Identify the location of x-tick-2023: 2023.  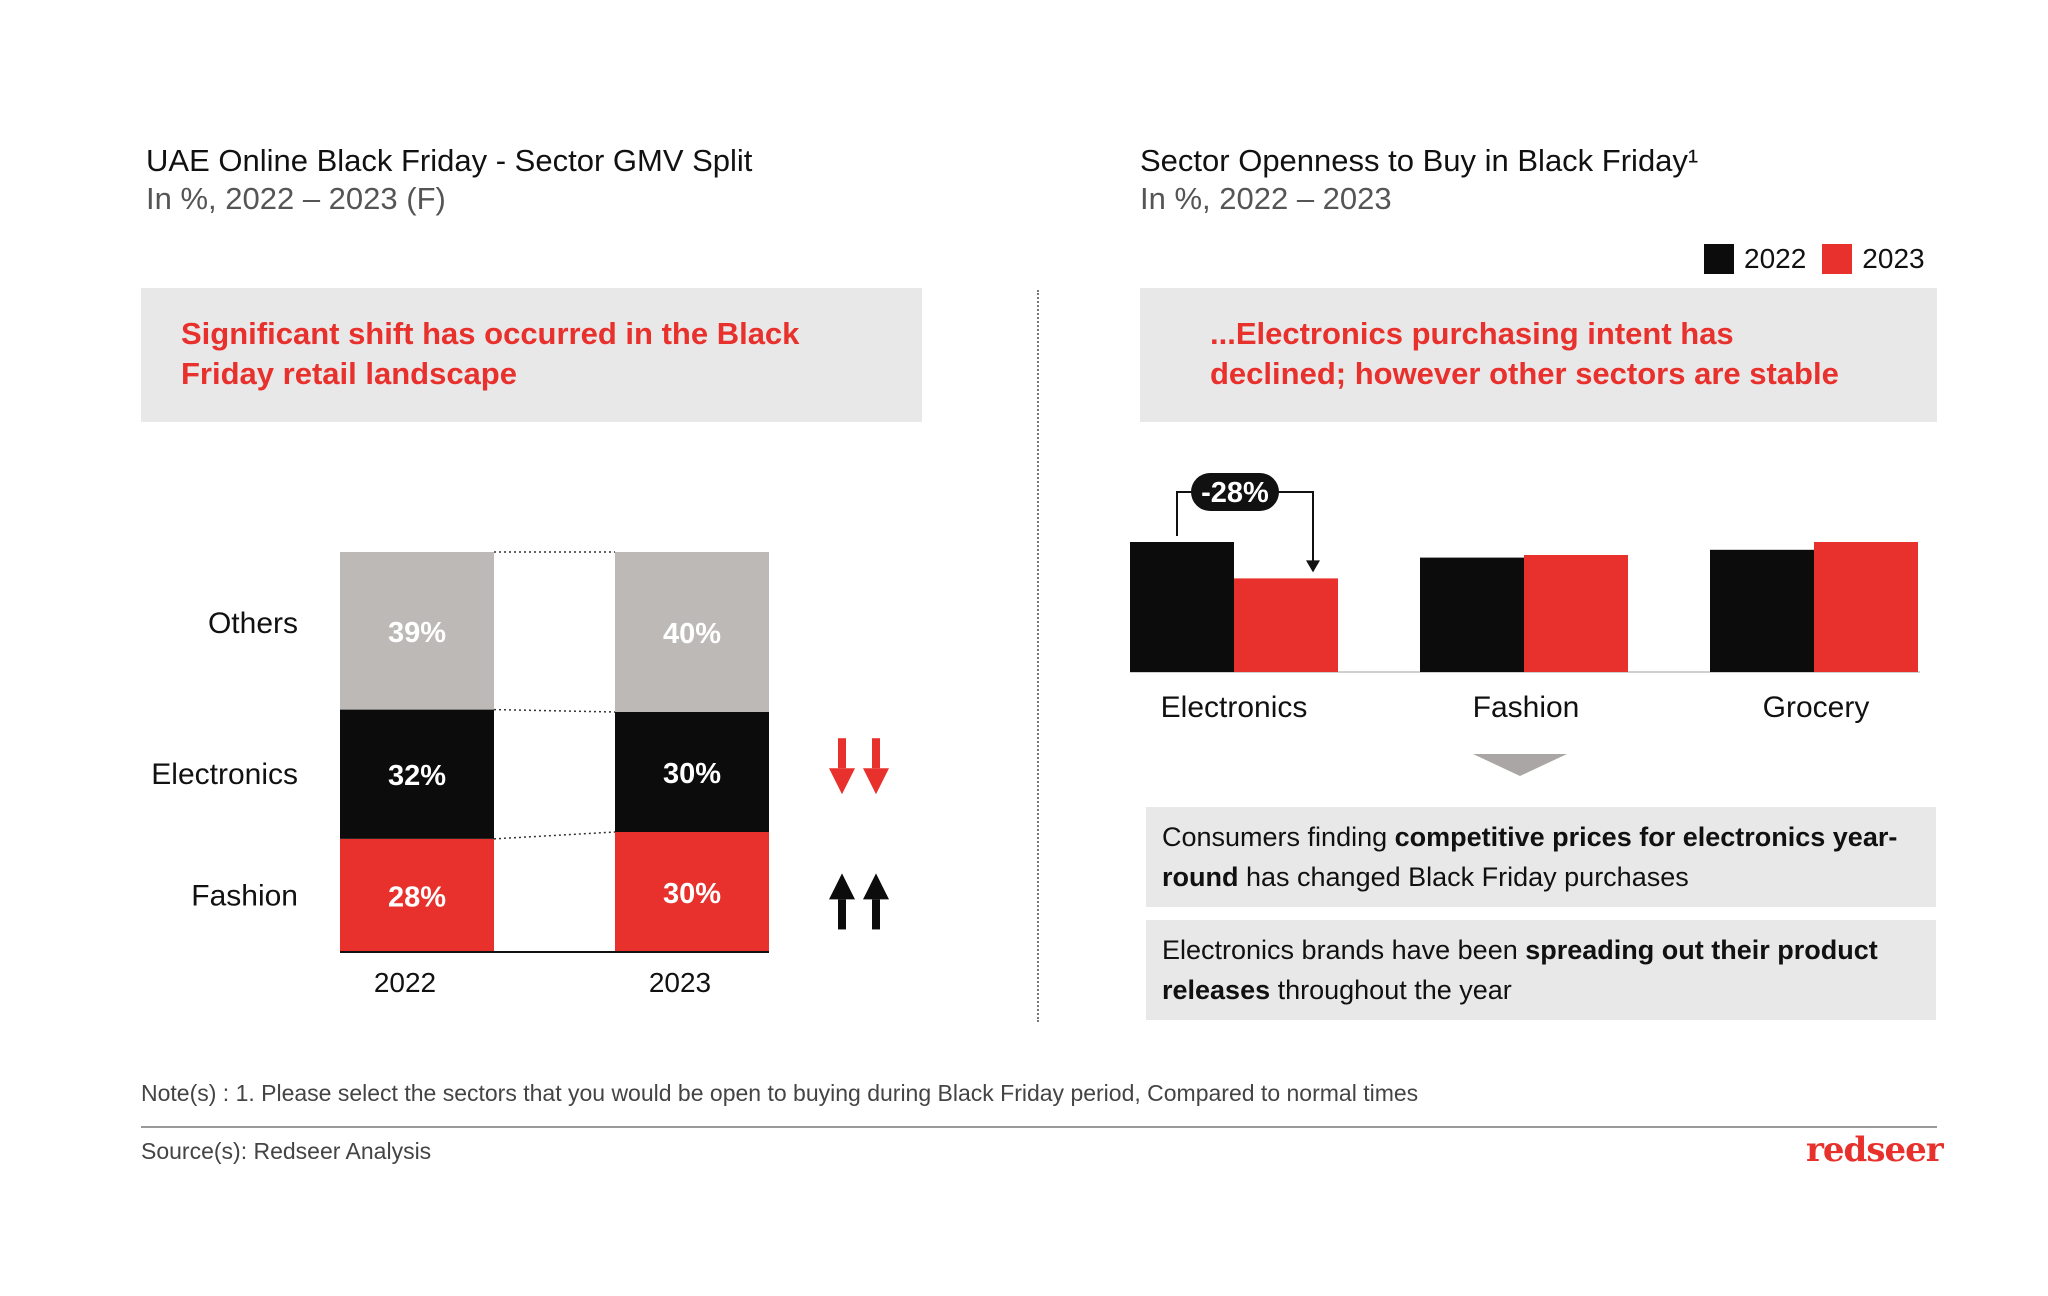
(680, 982).